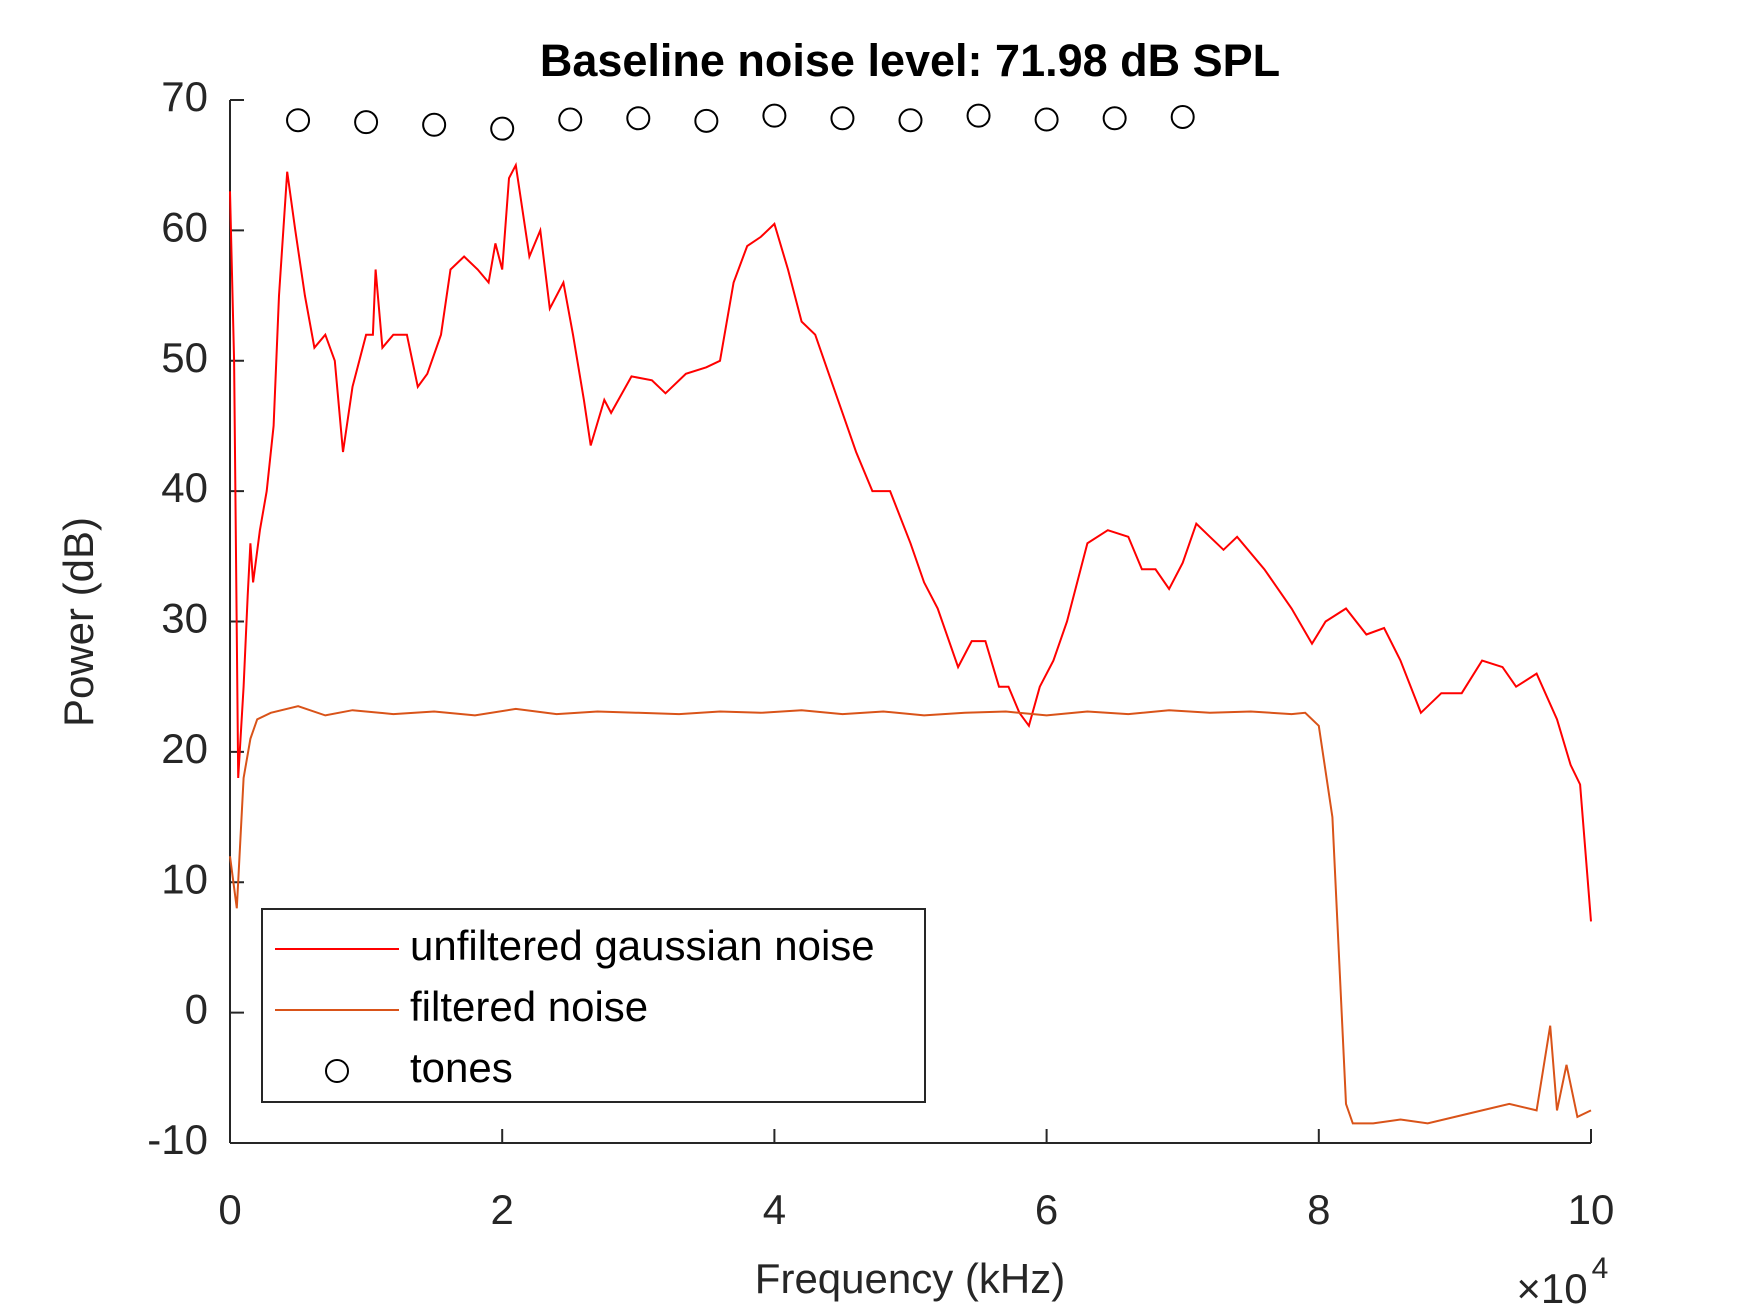 This screenshot has width=1750, height=1313. What do you see at coordinates (78, 622) in the screenshot?
I see `y-axis-label: Power (dB)` at bounding box center [78, 622].